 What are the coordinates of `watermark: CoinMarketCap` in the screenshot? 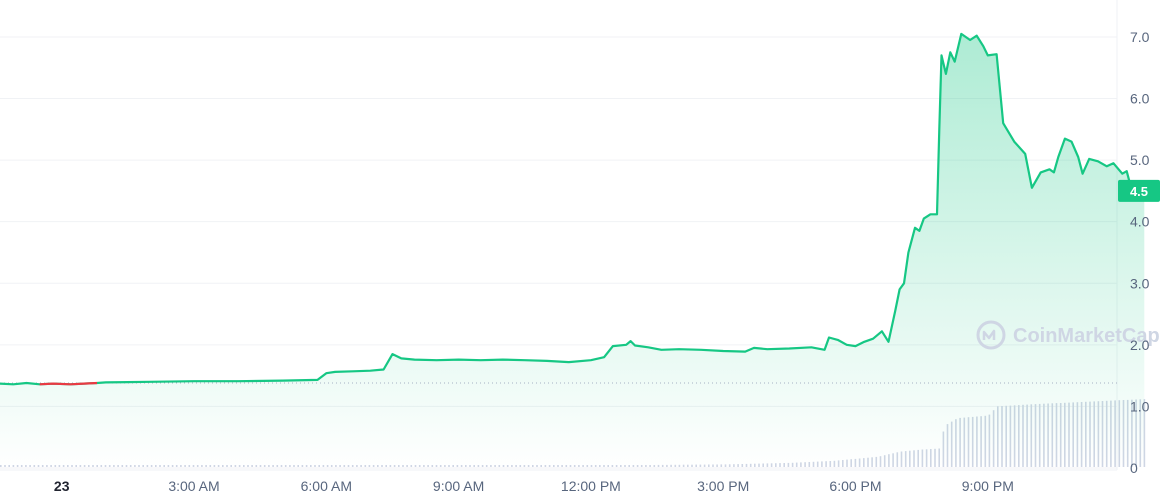 It's located at (1068, 335).